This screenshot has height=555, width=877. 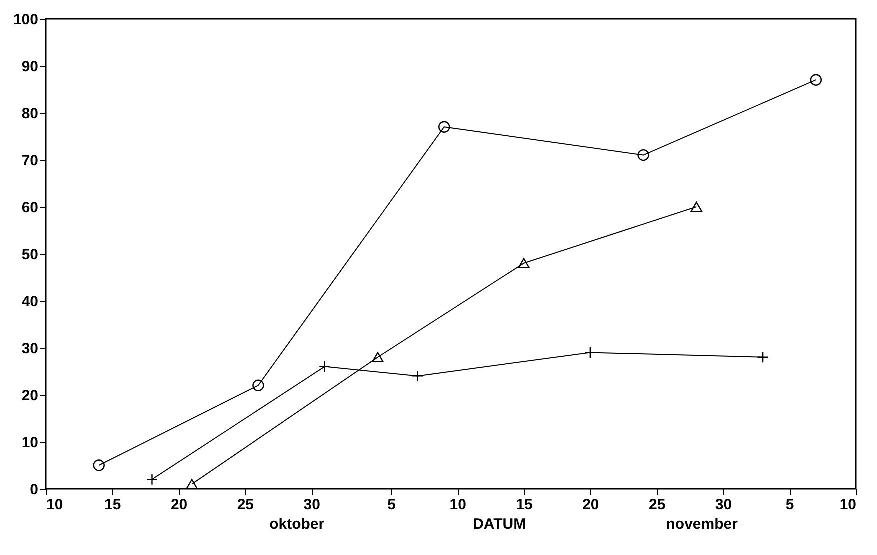 What do you see at coordinates (30, 67) in the screenshot?
I see `y-tick-label: 90` at bounding box center [30, 67].